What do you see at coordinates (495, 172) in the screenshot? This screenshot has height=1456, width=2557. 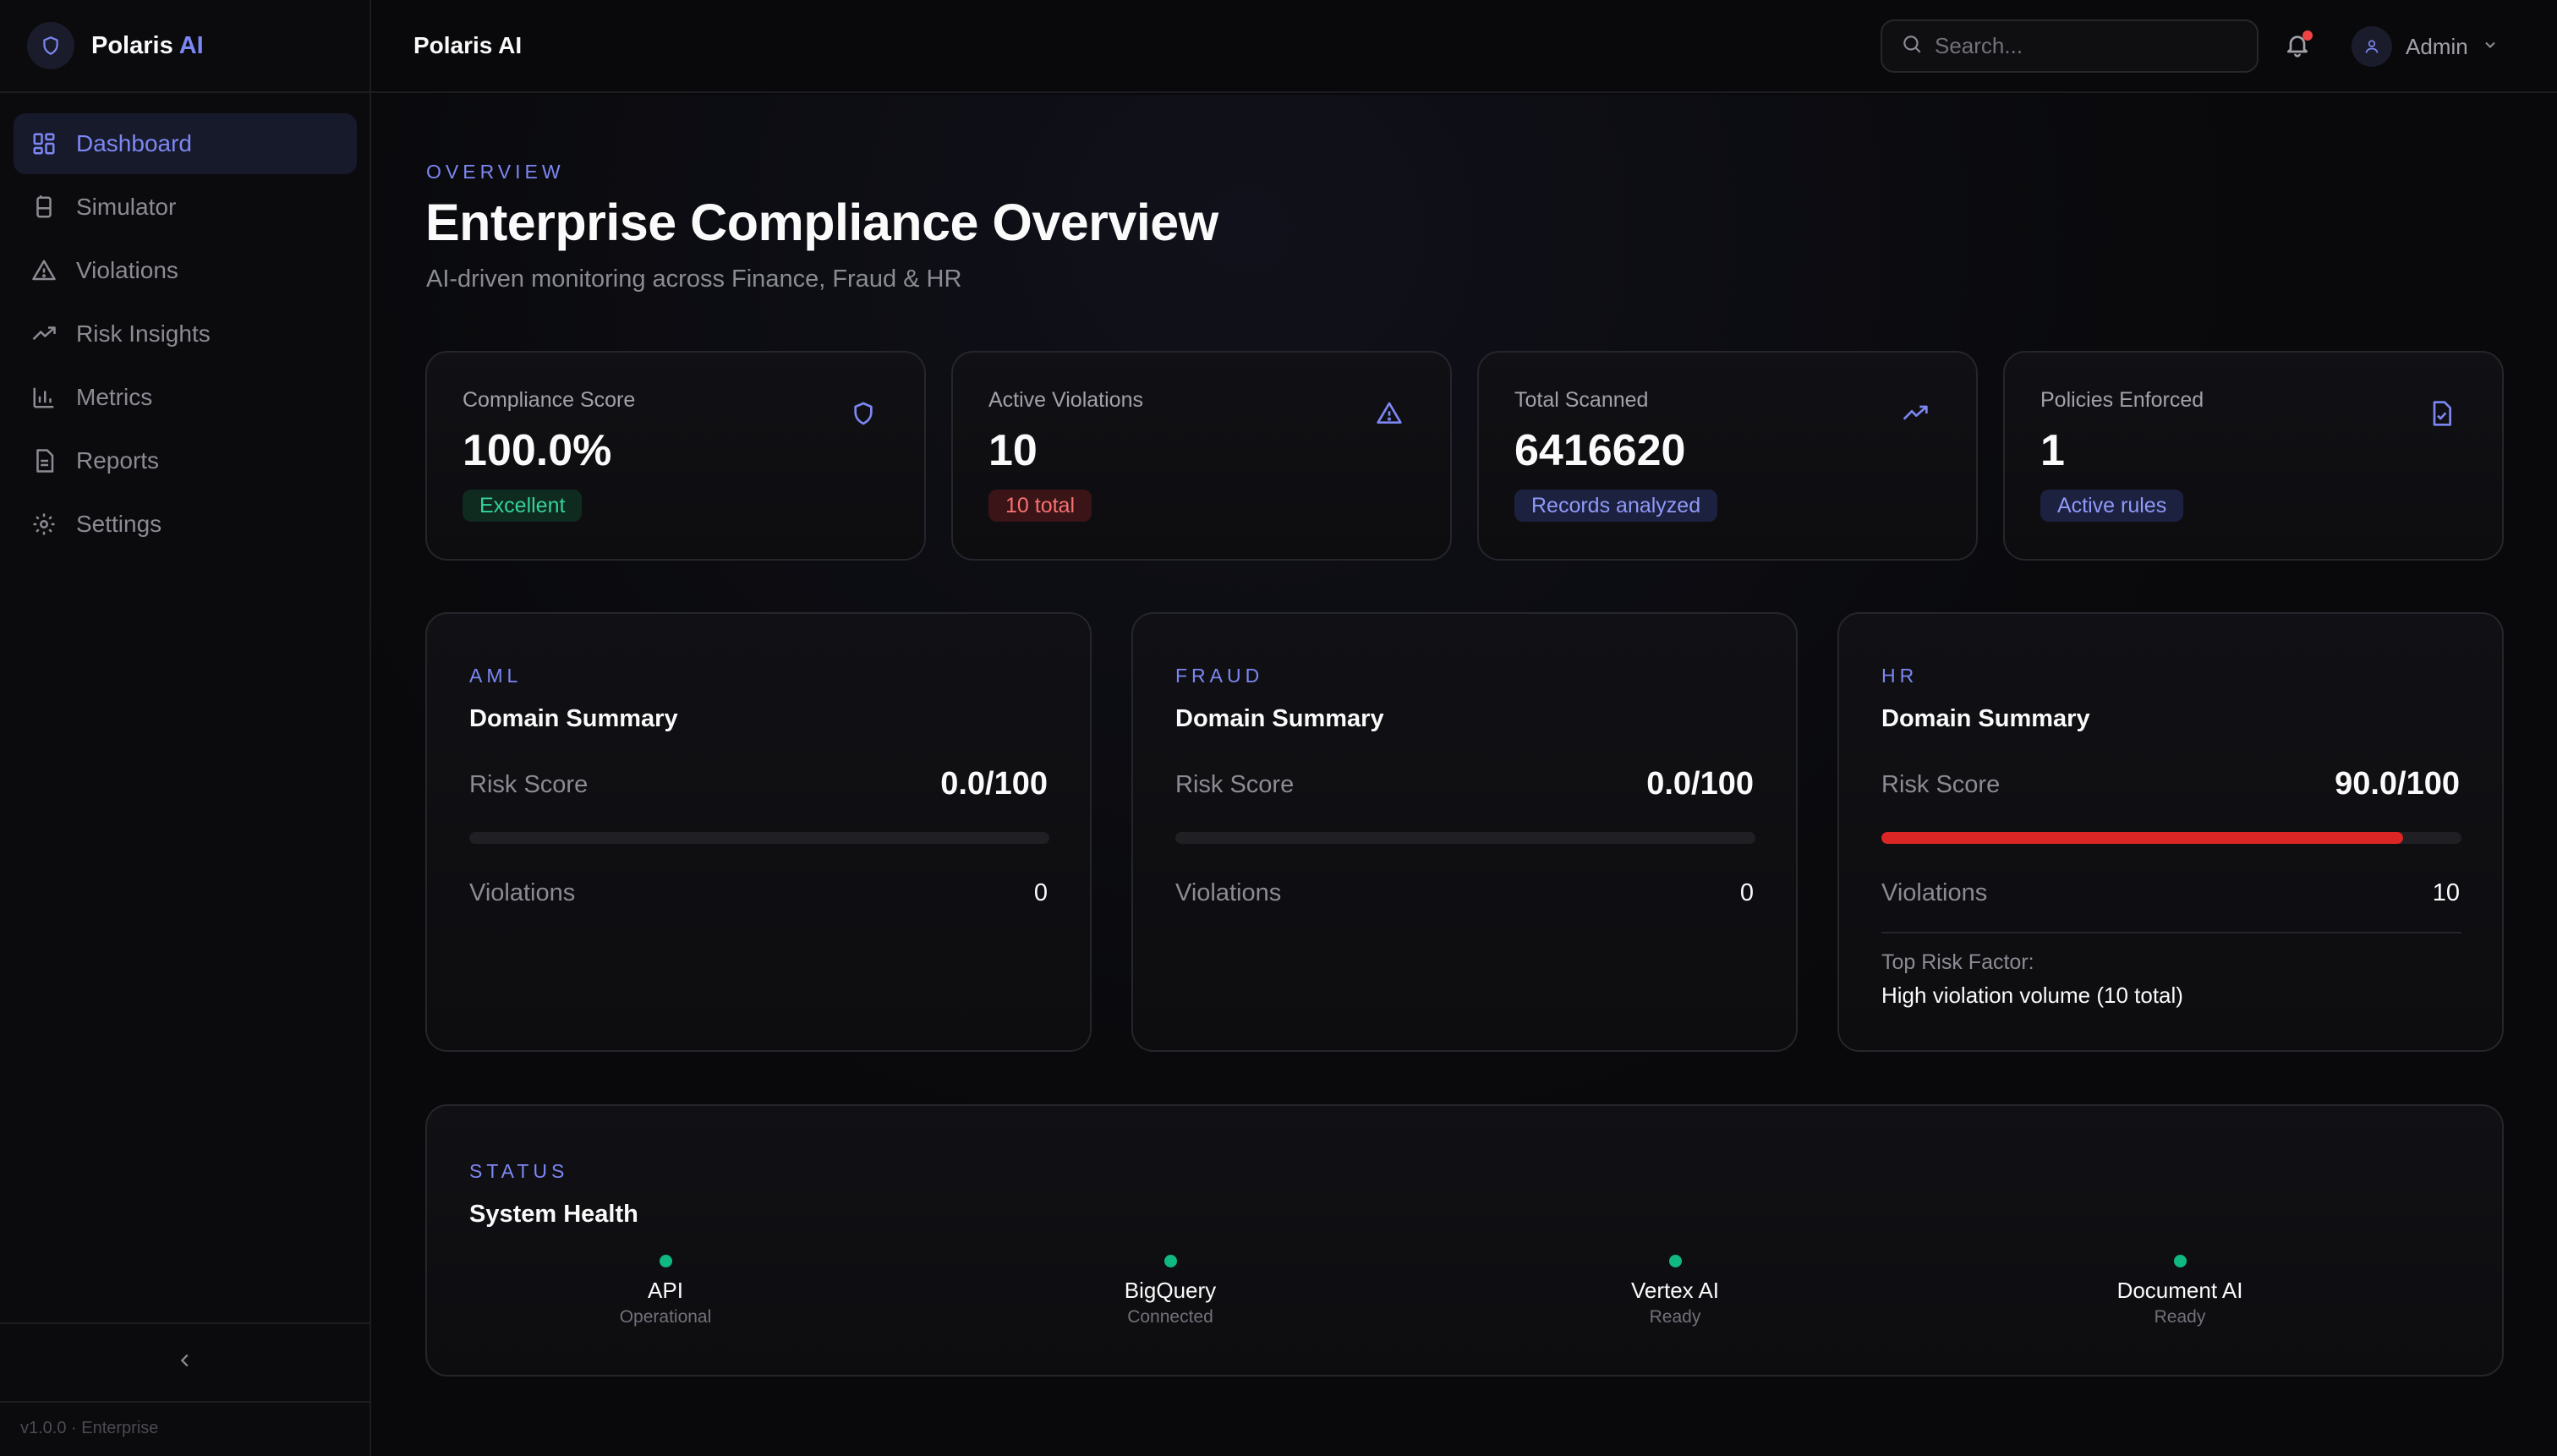 I see `page-eyebrow: OVERVIEW` at bounding box center [495, 172].